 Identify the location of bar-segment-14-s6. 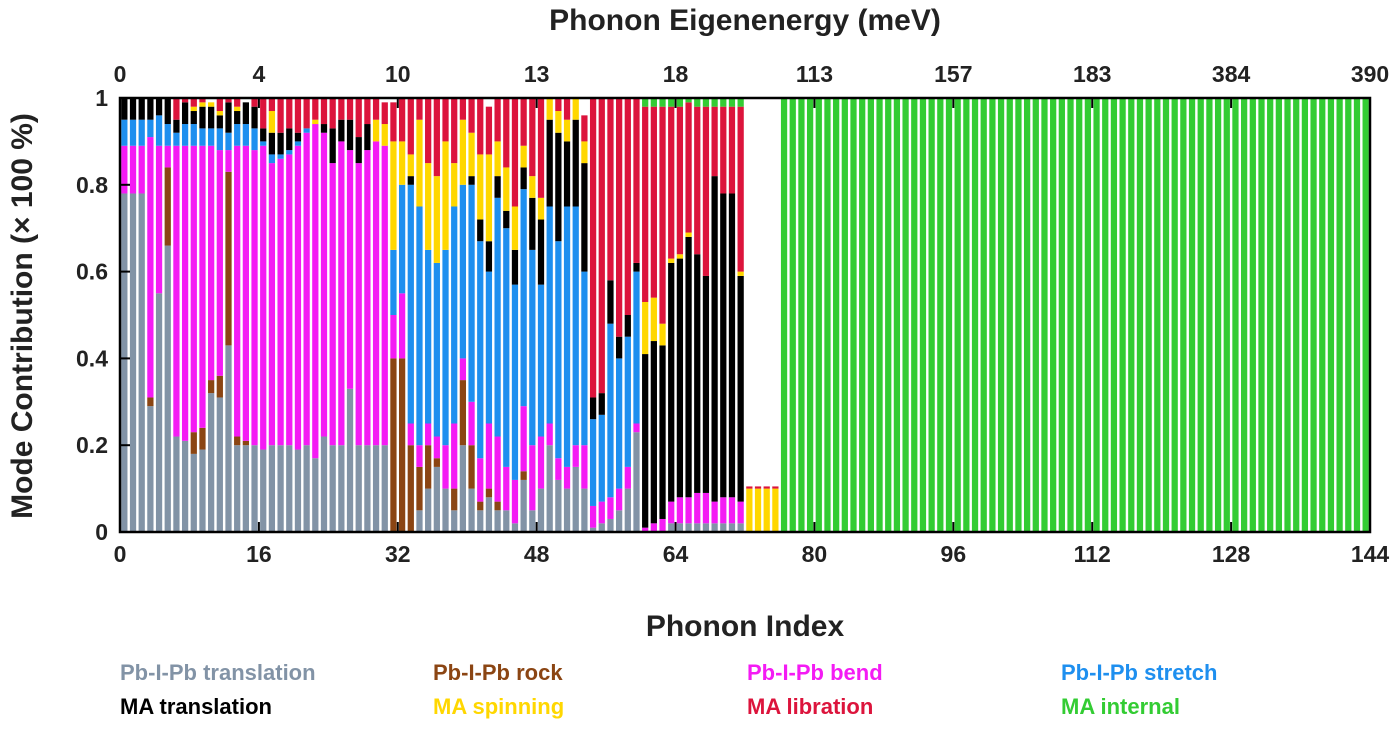
(237, 102).